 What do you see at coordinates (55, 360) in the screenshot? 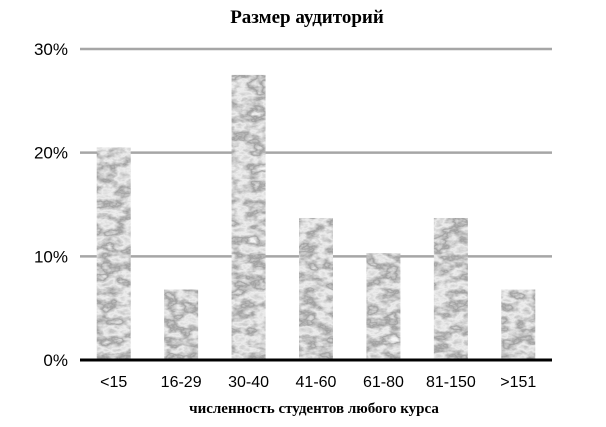
I see `y-tick-label: 0%` at bounding box center [55, 360].